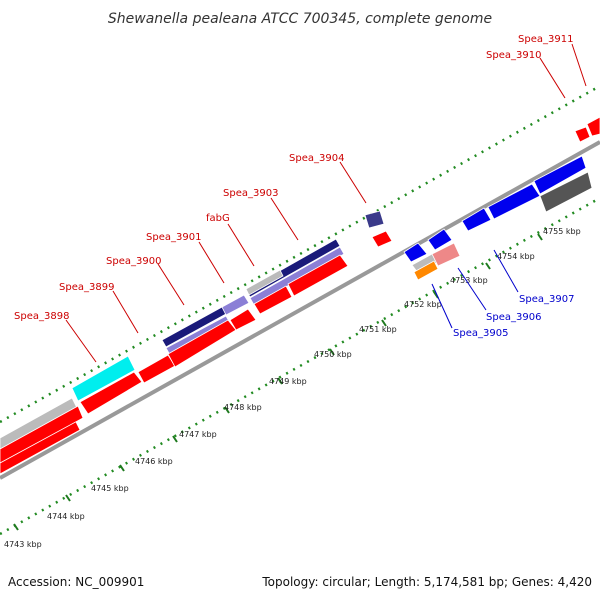  I want to click on kbp-label: 4743 kbp, so click(23, 544).